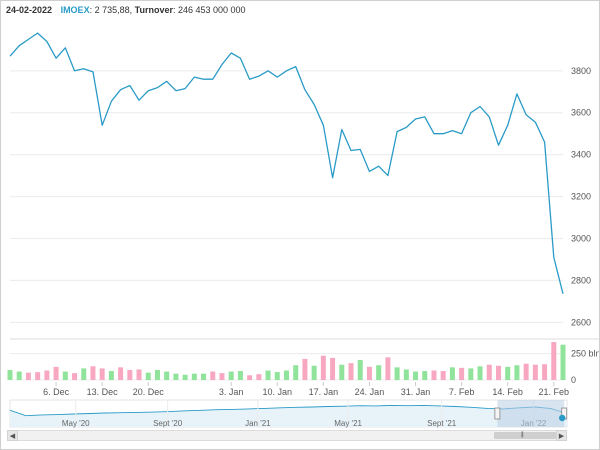  Describe the element at coordinates (497, 413) in the screenshot. I see `navigator-left-handle` at that location.